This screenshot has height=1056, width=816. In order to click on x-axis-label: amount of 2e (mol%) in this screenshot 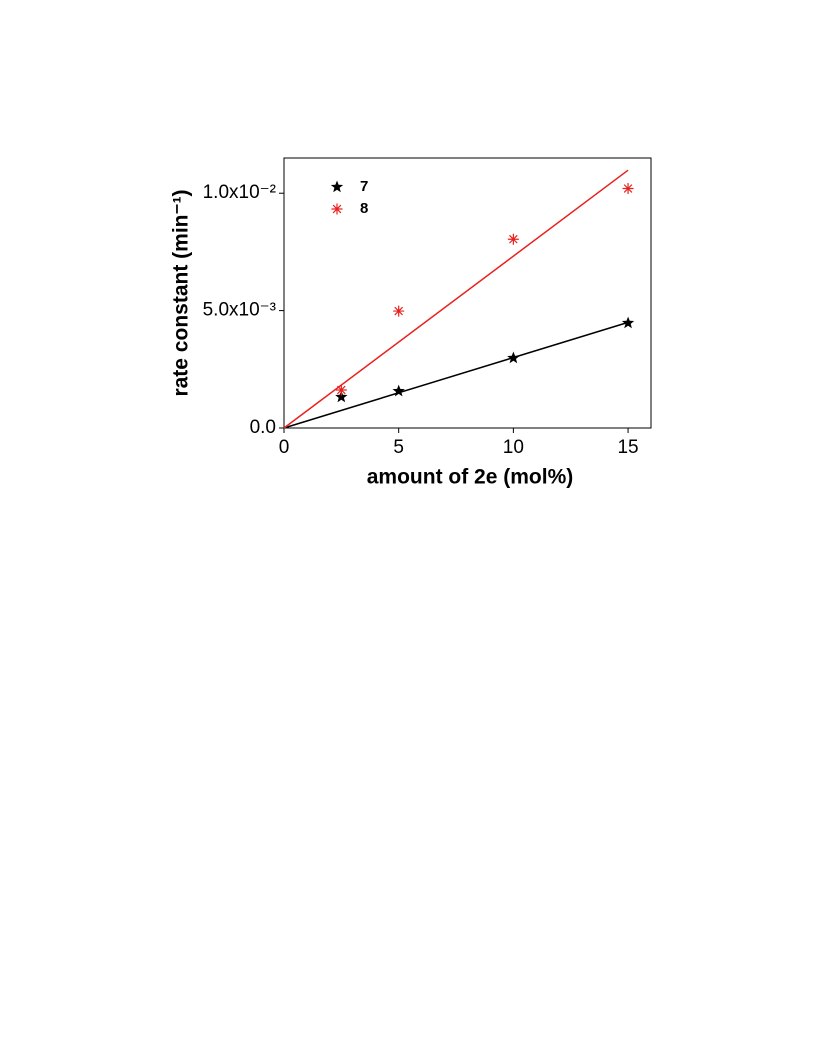, I will do `click(470, 477)`.